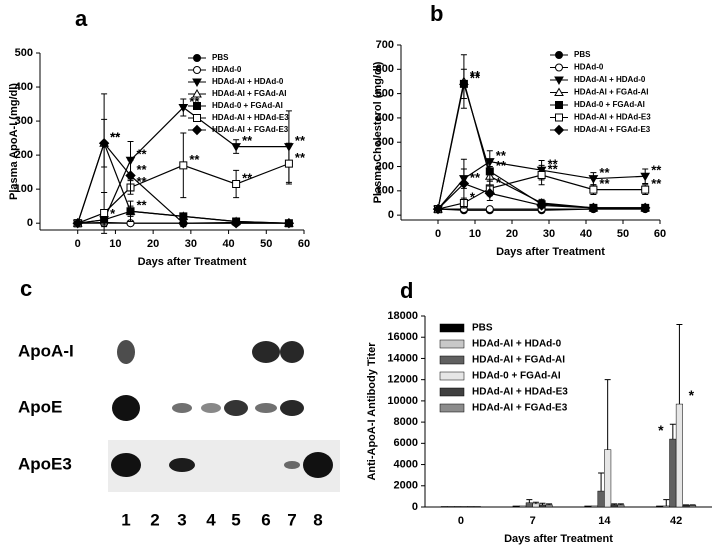  Describe the element at coordinates (378, 132) in the screenshot. I see `y-axis-label: Plasma Cholesterol (mg/dl)` at that location.